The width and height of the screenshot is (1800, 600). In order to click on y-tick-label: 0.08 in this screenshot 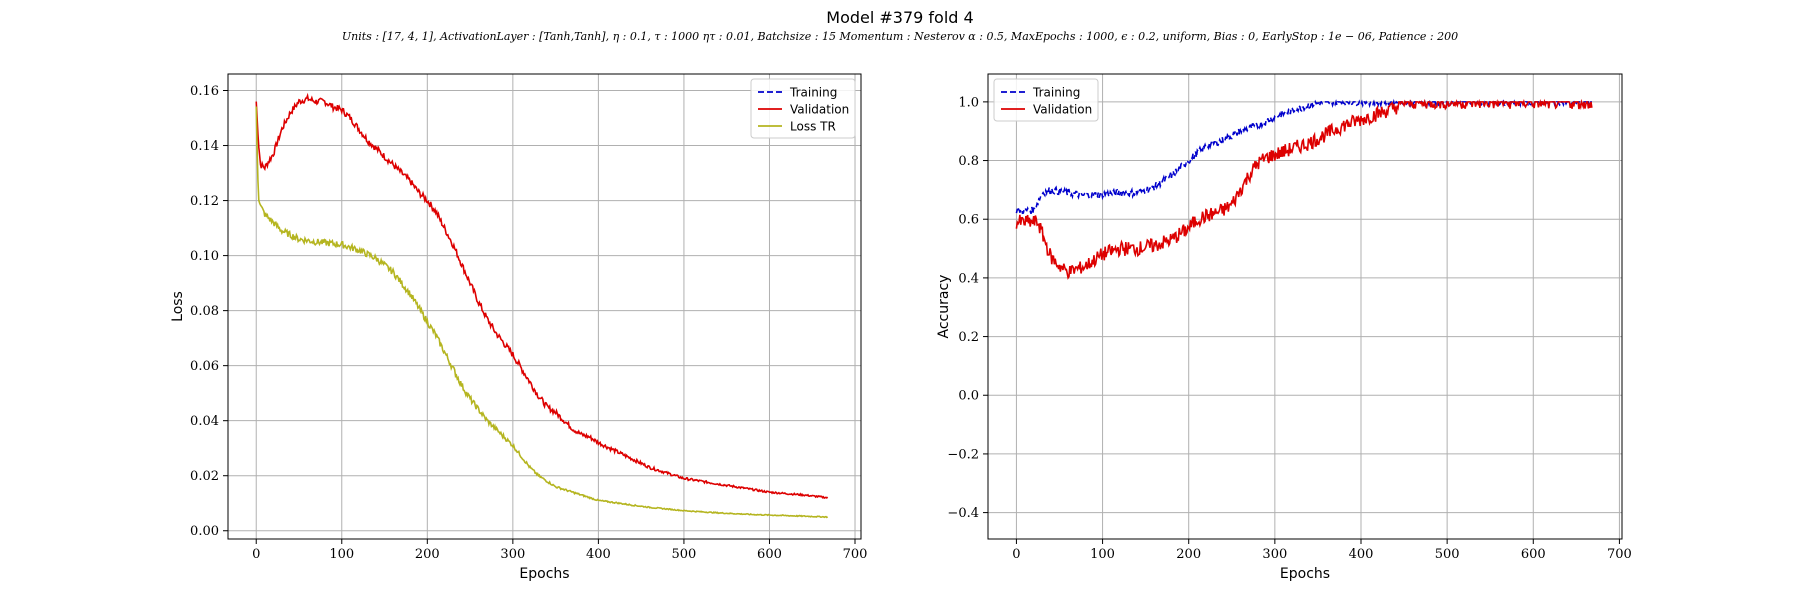, I will do `click(204, 311)`.